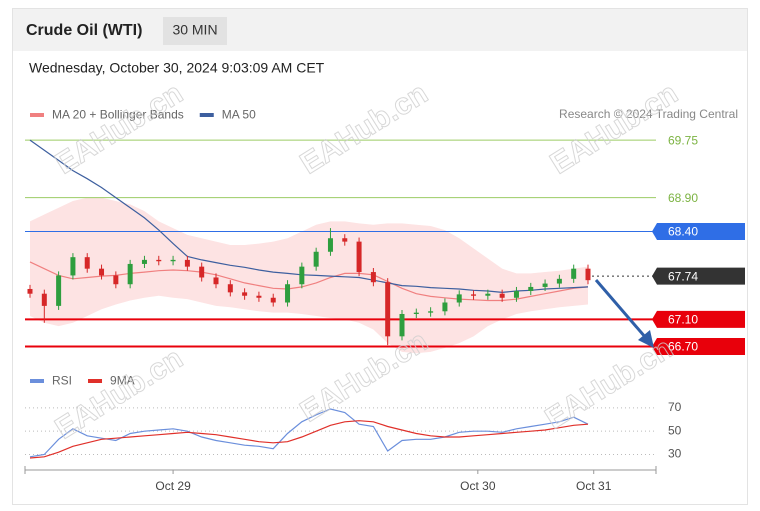 The height and width of the screenshot is (511, 760). I want to click on legend-label: MA 20 + Bollinger Bands, so click(118, 115).